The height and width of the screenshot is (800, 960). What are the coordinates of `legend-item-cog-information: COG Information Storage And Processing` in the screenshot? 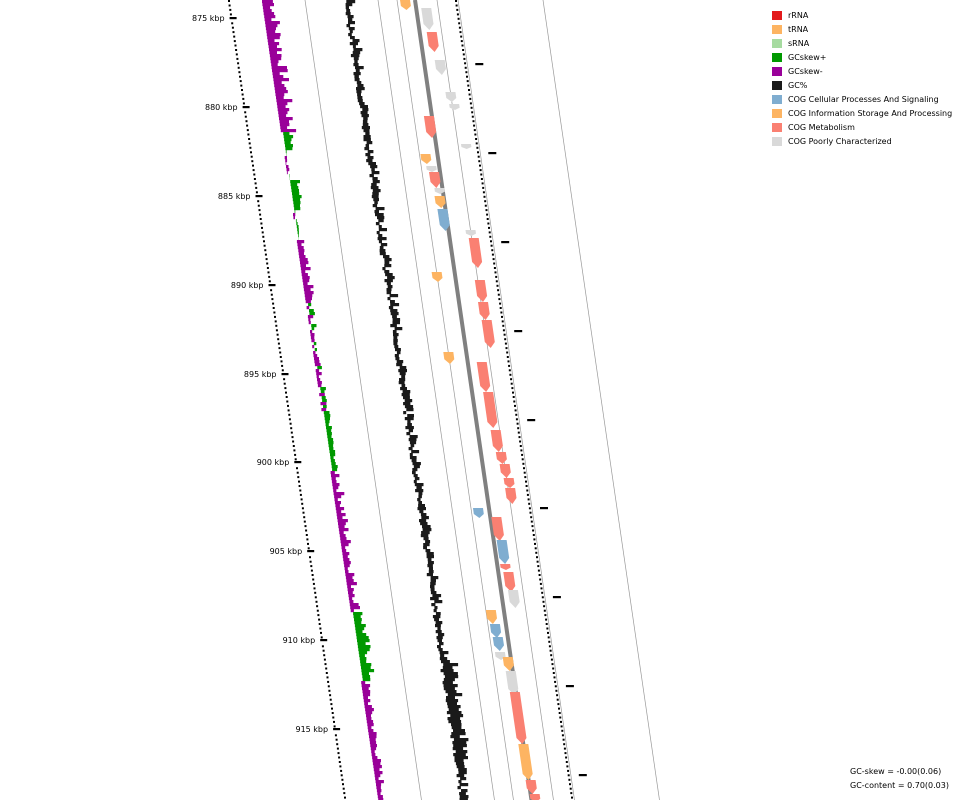 It's located at (862, 113).